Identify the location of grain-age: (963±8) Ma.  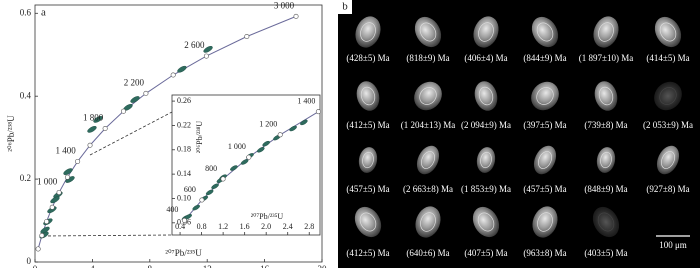
(544, 253).